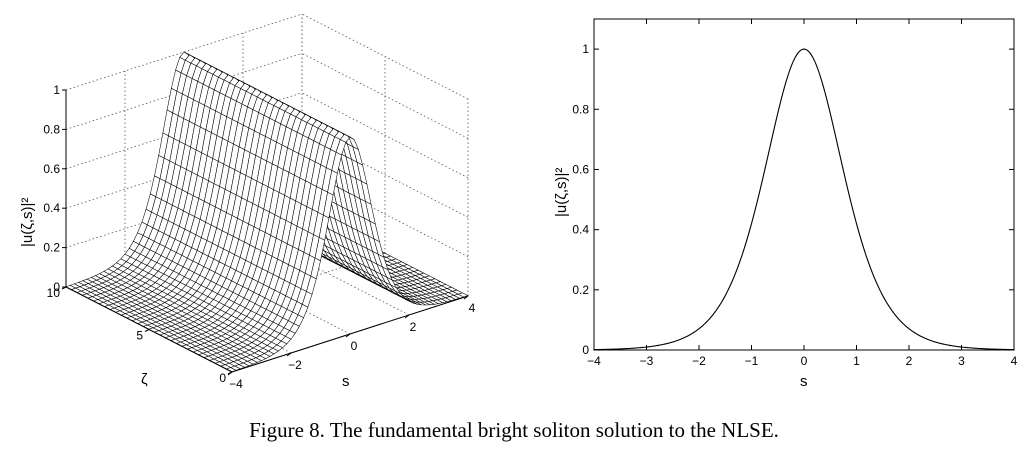  I want to click on x-tick-label: 1, so click(856, 361).